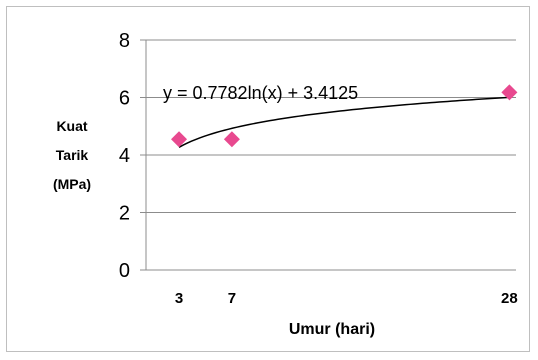 Image resolution: width=538 pixels, height=360 pixels. I want to click on y-tick-label-4: 4, so click(124, 156).